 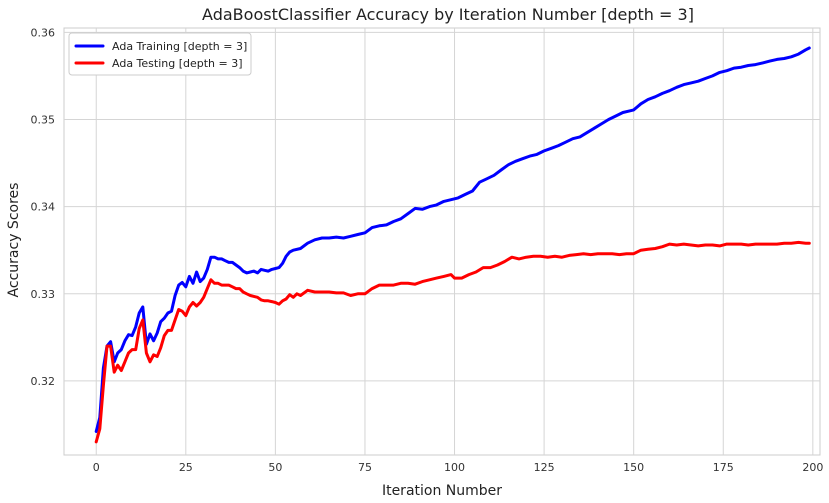 What do you see at coordinates (43, 32) in the screenshot?
I see `y-tick-label: 0.36` at bounding box center [43, 32].